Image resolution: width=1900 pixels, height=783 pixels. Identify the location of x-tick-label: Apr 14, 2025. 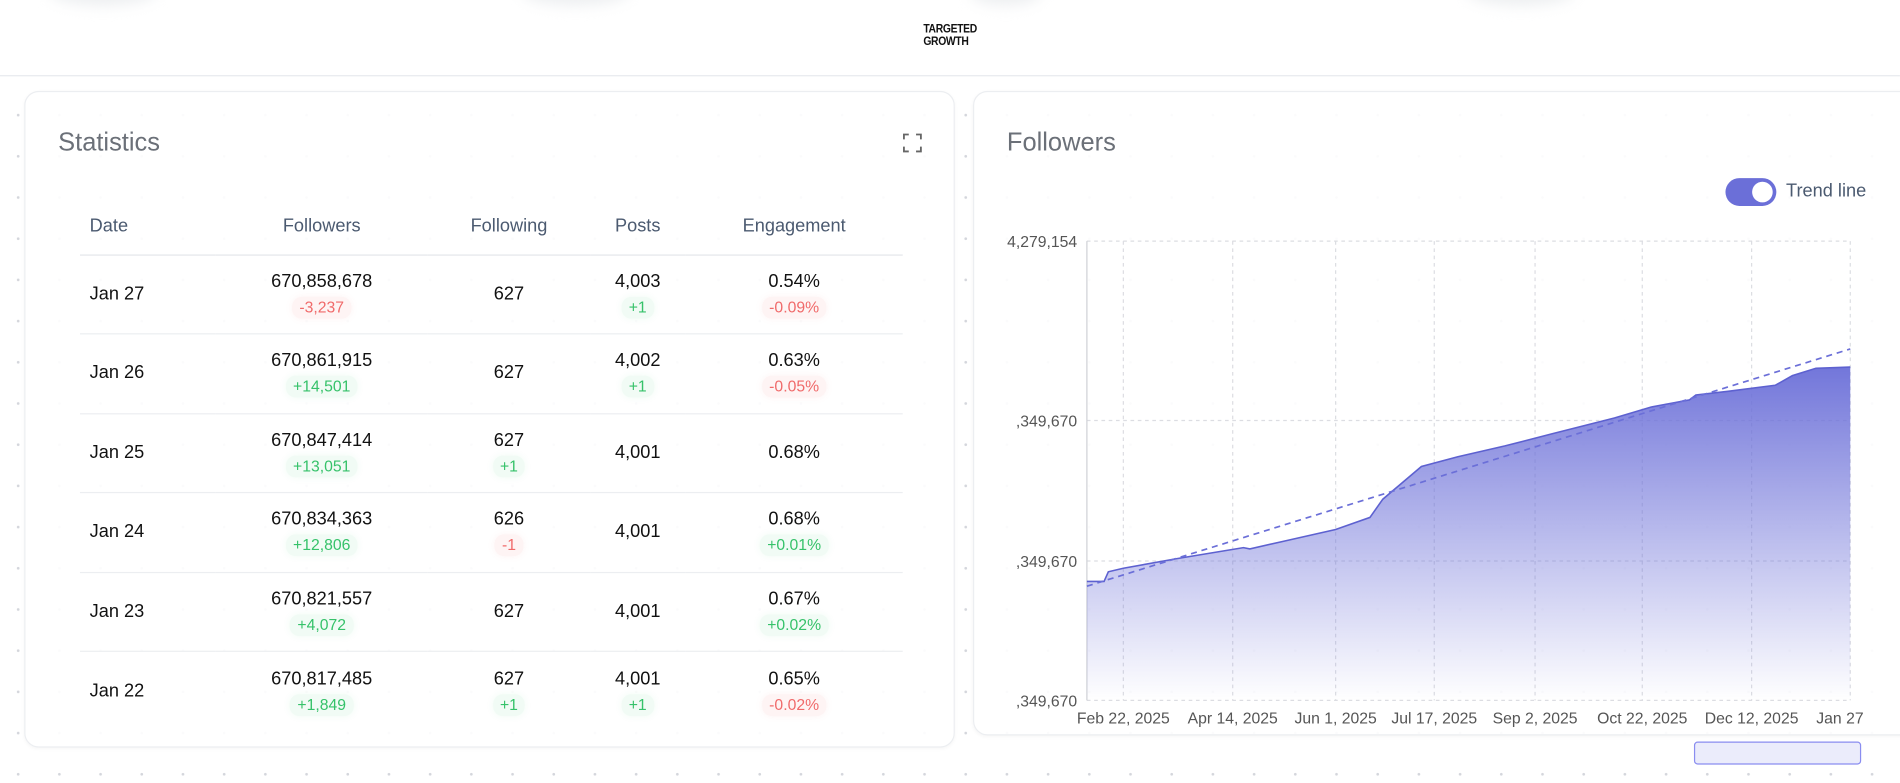
(1233, 718).